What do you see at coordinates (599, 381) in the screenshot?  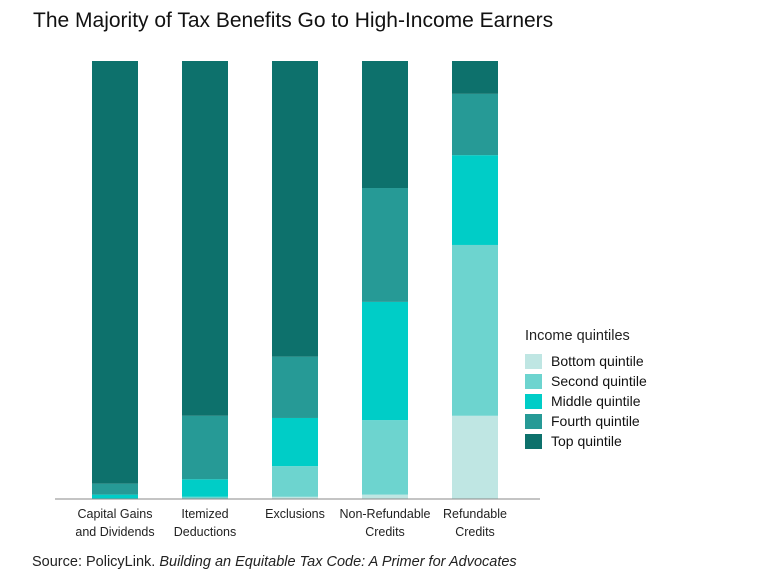 I see `legend-label: Second quintile` at bounding box center [599, 381].